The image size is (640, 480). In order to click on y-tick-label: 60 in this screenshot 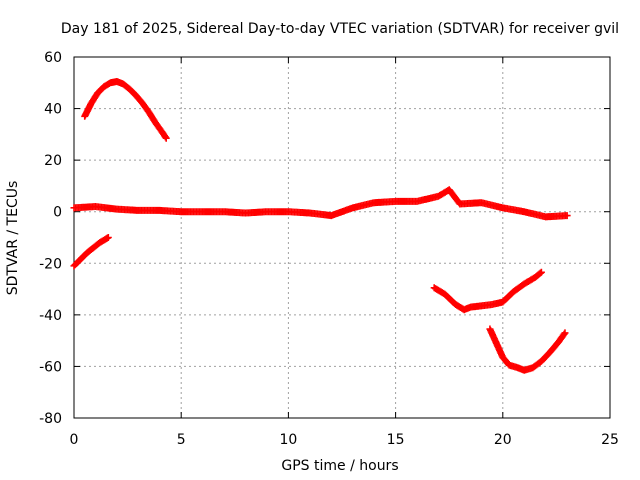, I will do `click(53, 58)`.